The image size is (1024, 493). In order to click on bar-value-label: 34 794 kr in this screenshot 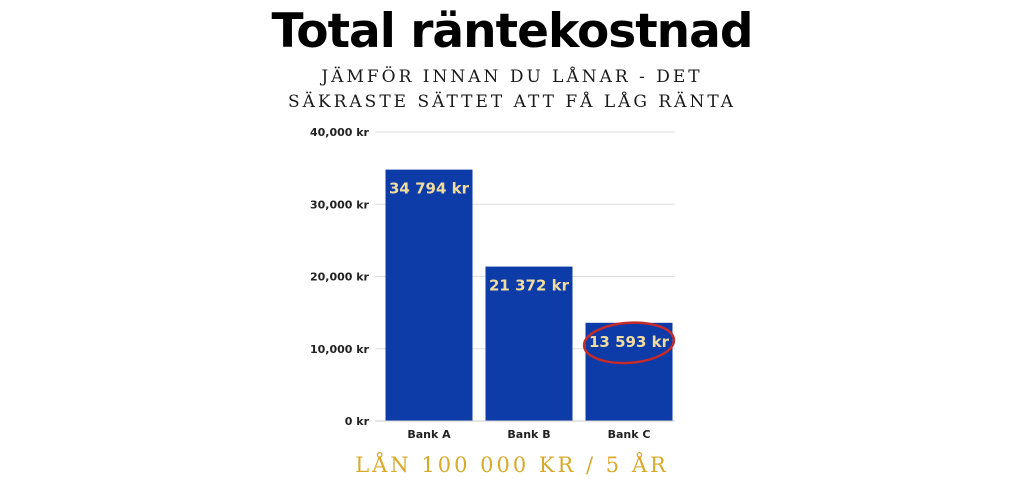, I will do `click(429, 189)`.